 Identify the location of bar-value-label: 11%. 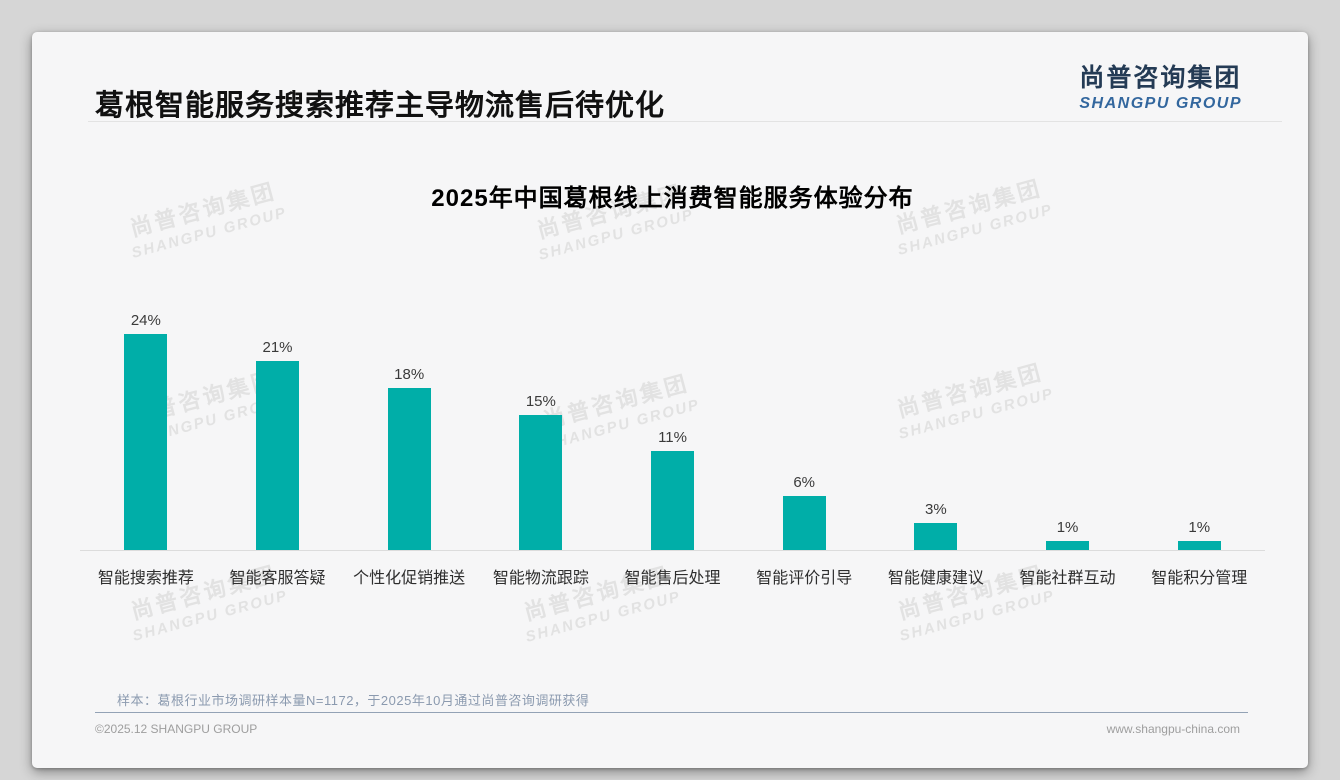
(672, 437).